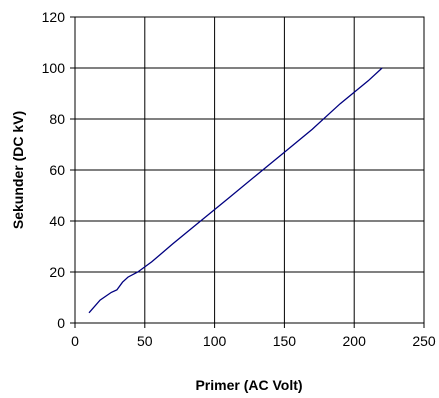 This screenshot has width=439, height=398. I want to click on x-tick-label: 150, so click(285, 341).